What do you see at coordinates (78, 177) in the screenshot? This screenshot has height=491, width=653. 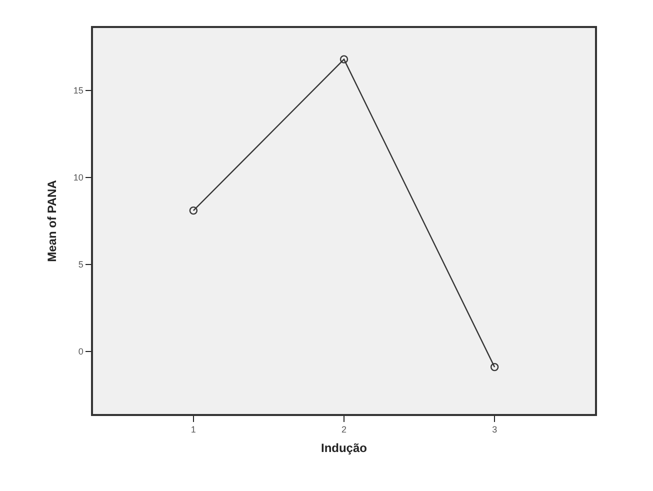 I see `y-tick-label: 10` at bounding box center [78, 177].